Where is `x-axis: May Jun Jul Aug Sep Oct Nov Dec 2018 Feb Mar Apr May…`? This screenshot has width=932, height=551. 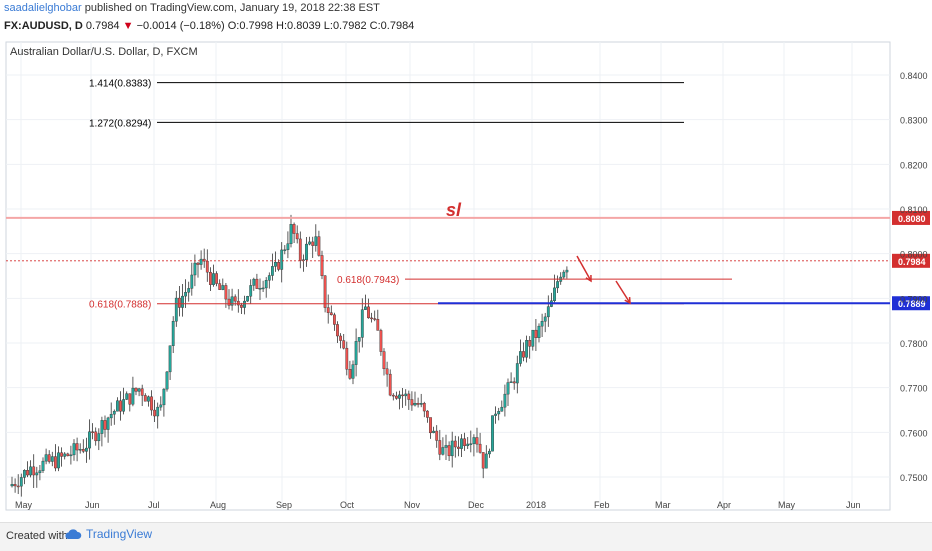 x-axis: May Jun Jul Aug Sep Oct Nov Dec 2018 Feb Mar Apr May… is located at coordinates (438, 505).